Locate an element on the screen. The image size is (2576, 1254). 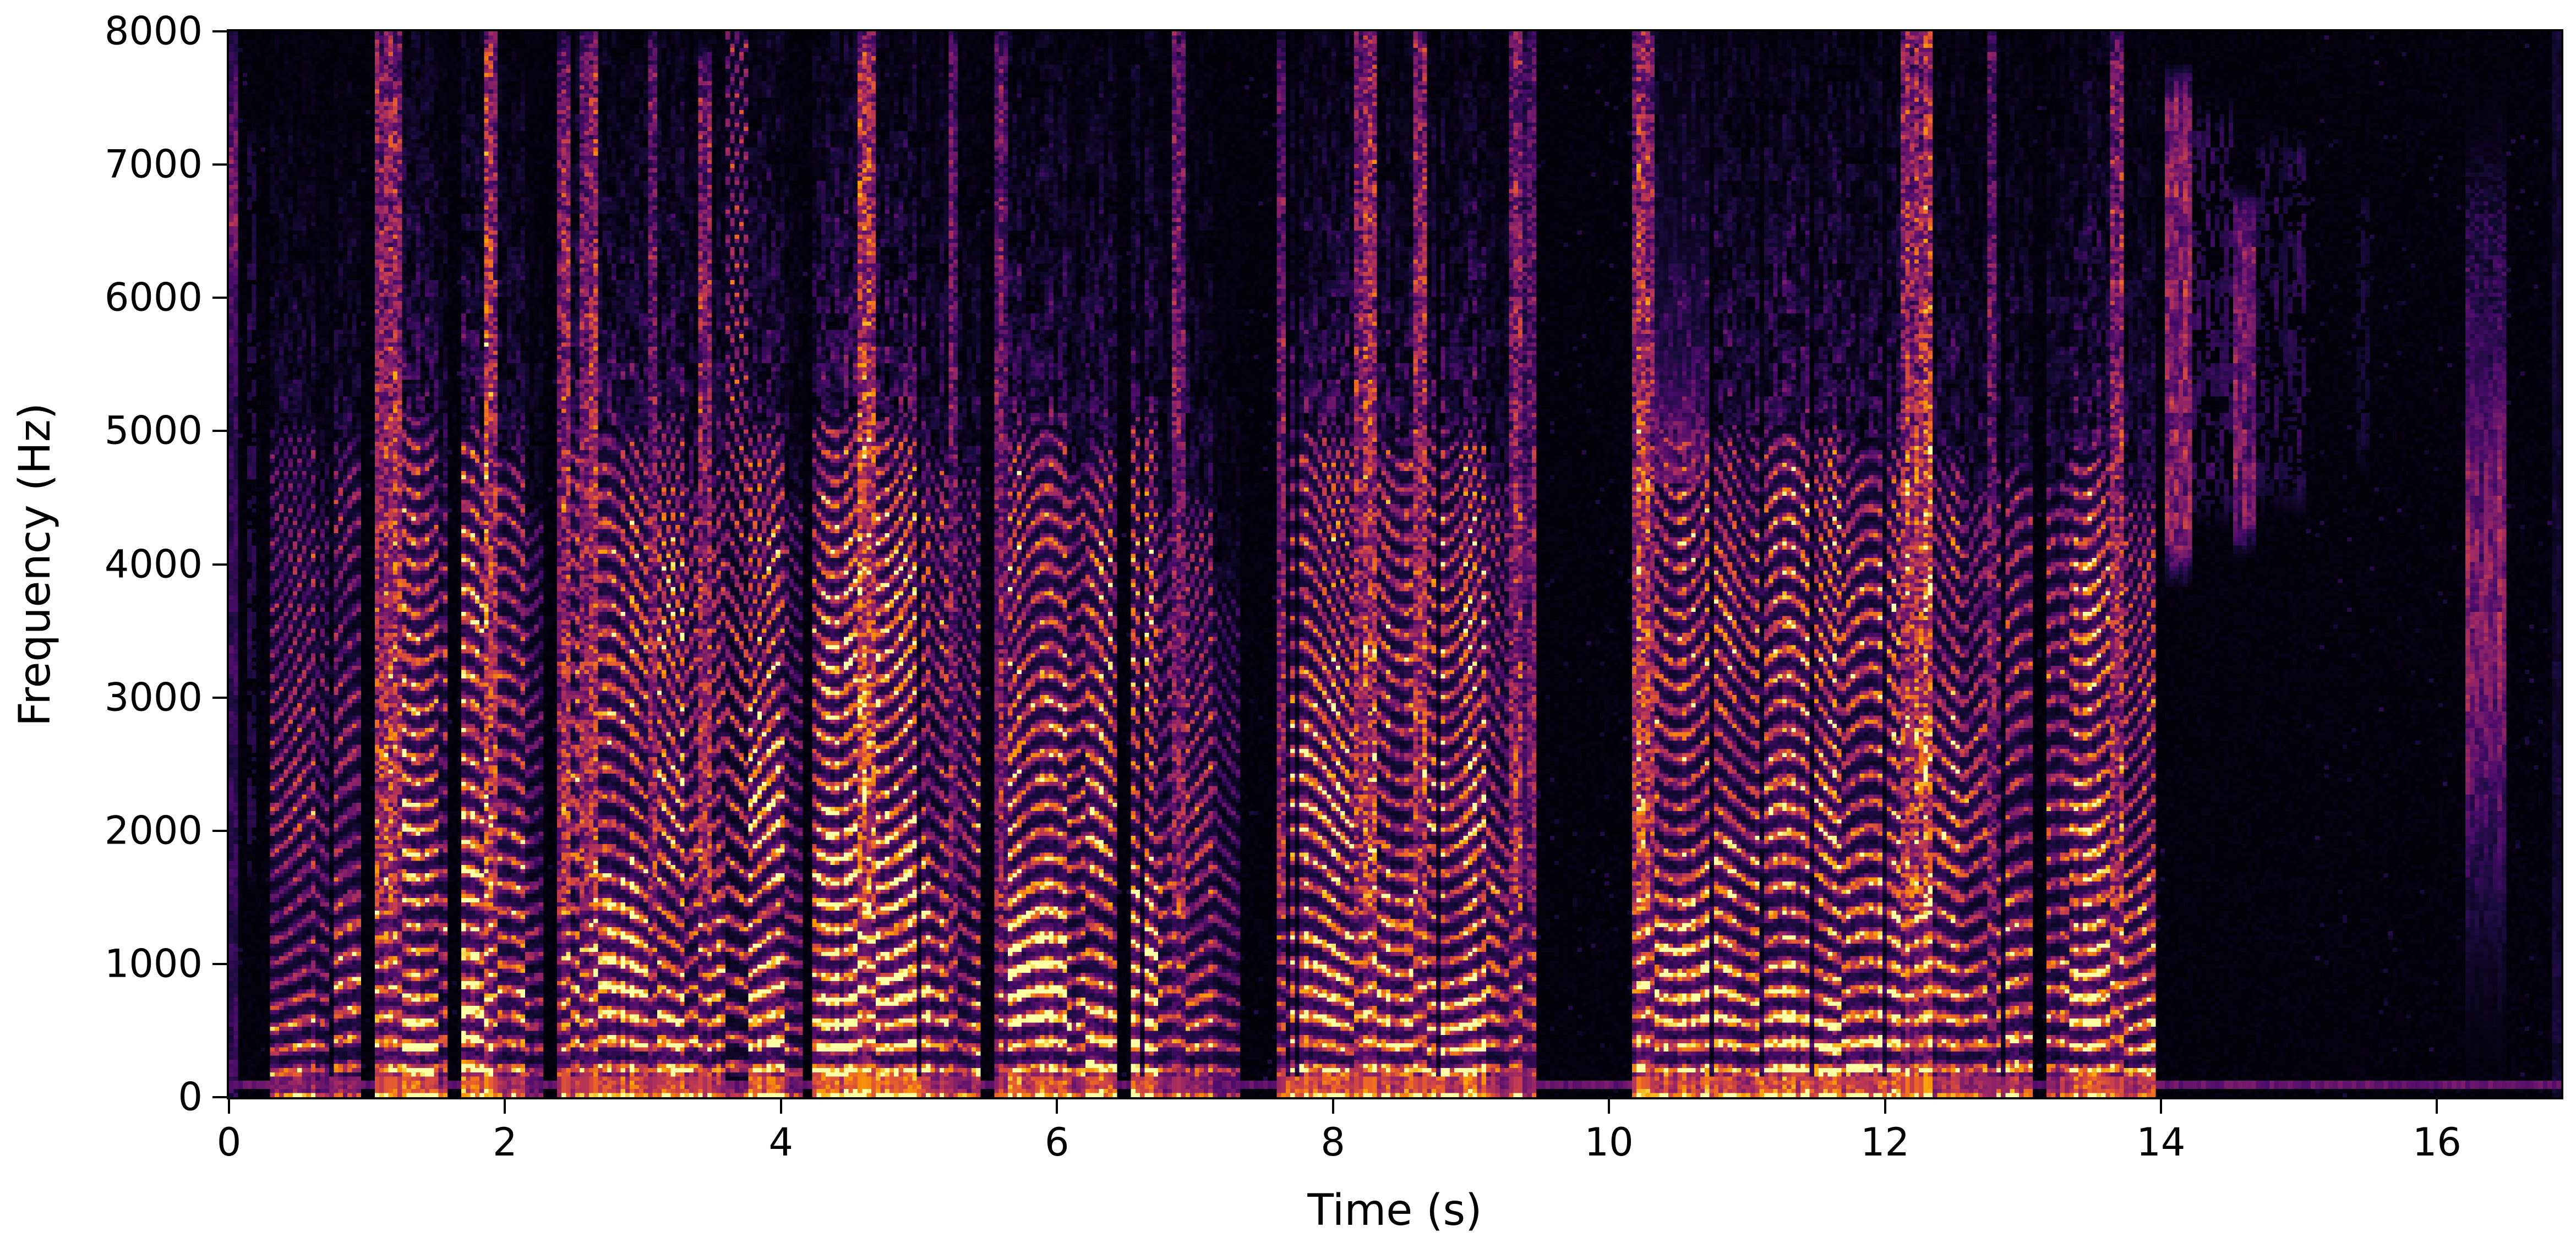
y-tick-label: 5000 is located at coordinates (154, 430).